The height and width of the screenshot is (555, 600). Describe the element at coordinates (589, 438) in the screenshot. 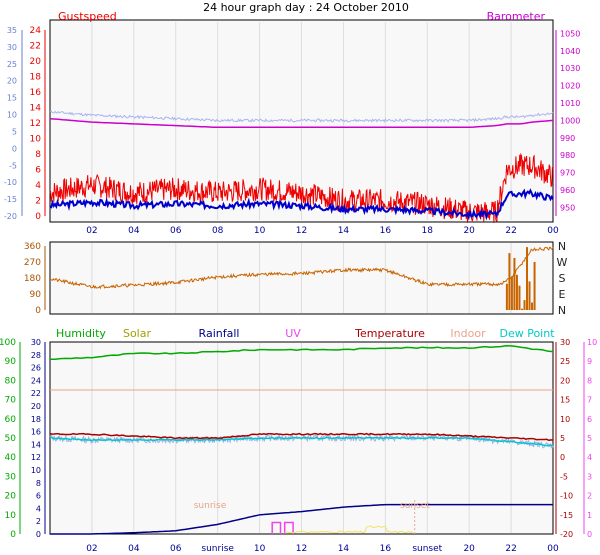

I see `uv-tick-label: 5` at that location.